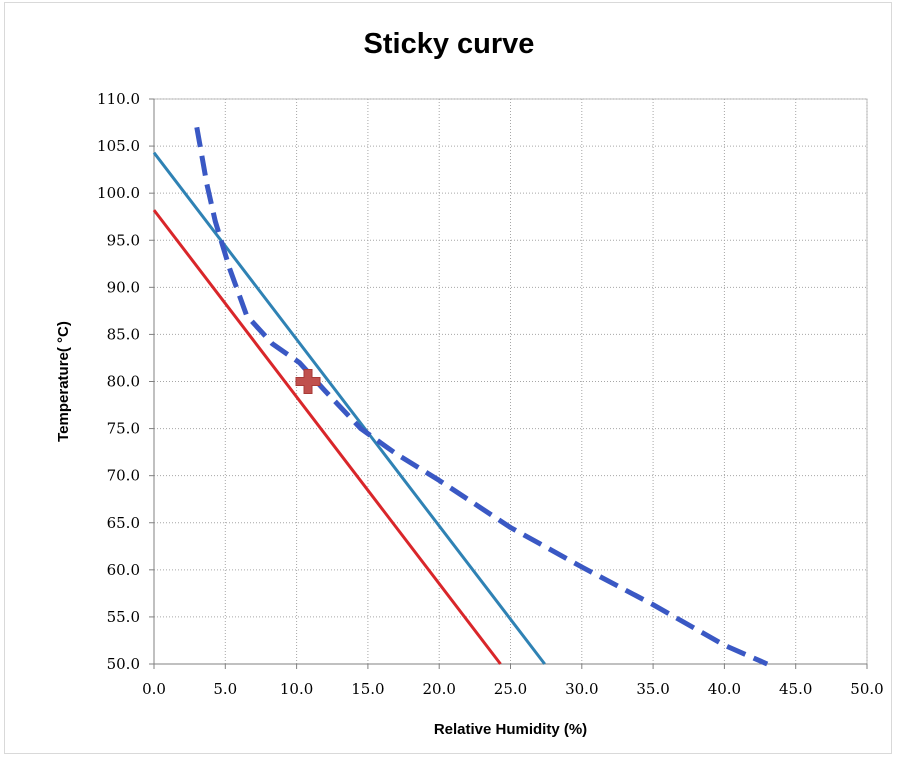 The height and width of the screenshot is (760, 898). What do you see at coordinates (123, 334) in the screenshot?
I see `y-tick-label: 85.0` at bounding box center [123, 334].